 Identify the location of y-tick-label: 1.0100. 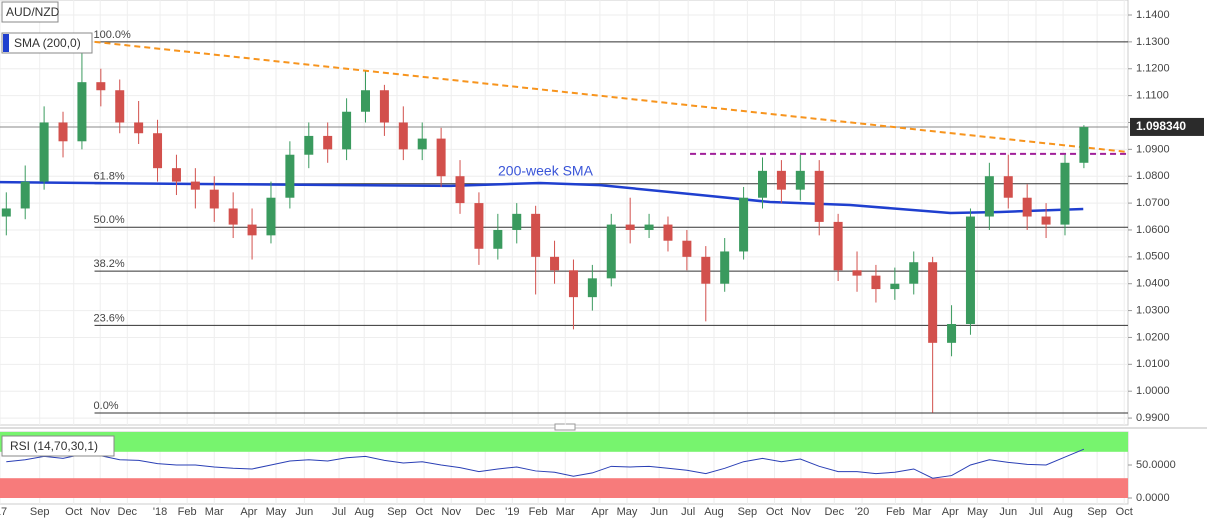
(1153, 364).